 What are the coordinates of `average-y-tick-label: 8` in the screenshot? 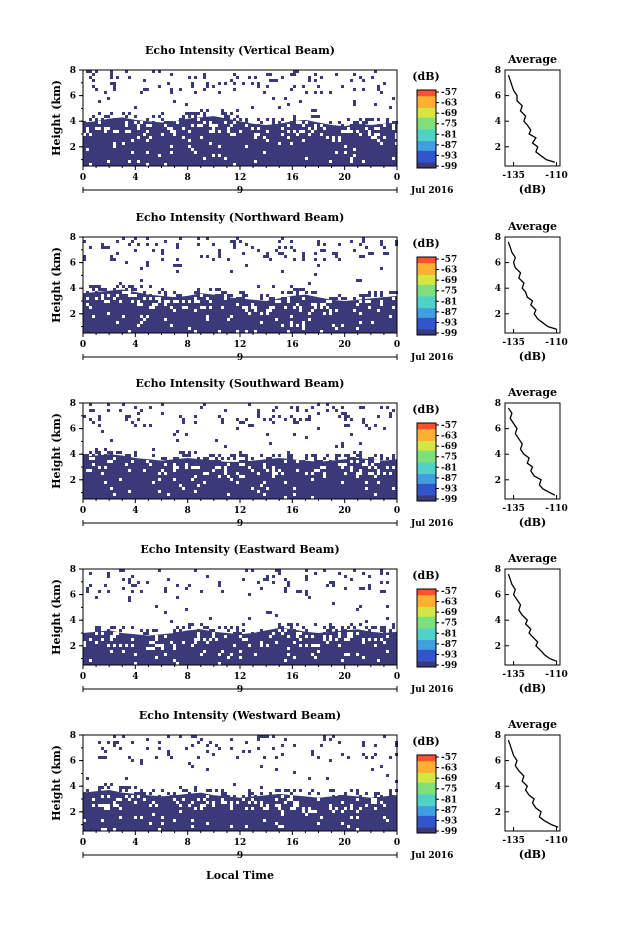 It's located at (498, 570).